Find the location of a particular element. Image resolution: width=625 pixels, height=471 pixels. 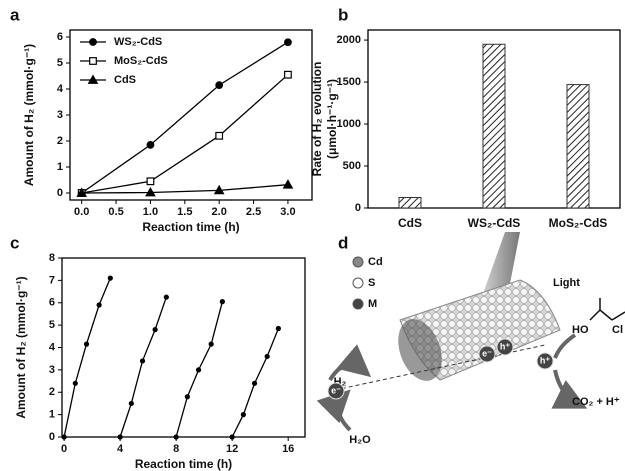

molecule-label: Cl is located at coordinates (617, 330).